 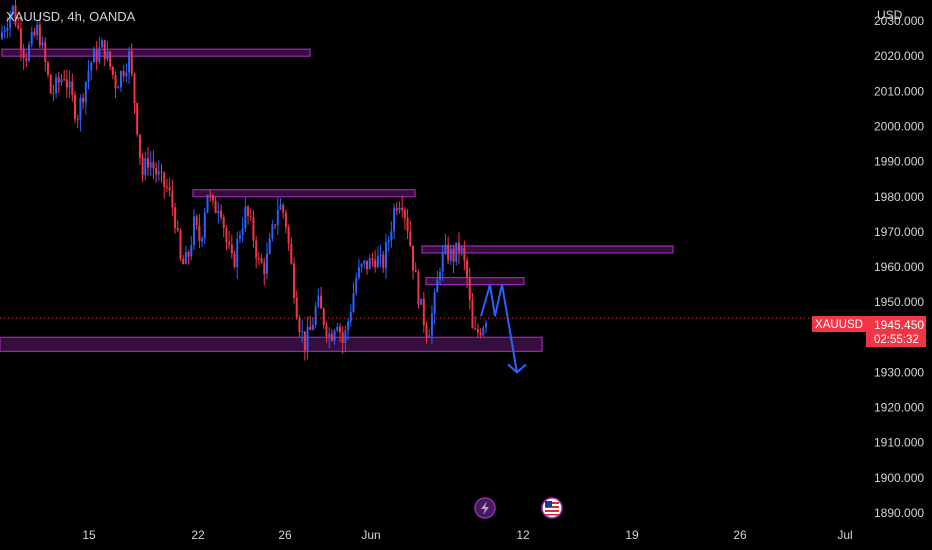 I want to click on bar-countdown: 02:55:32, so click(x=896, y=340).